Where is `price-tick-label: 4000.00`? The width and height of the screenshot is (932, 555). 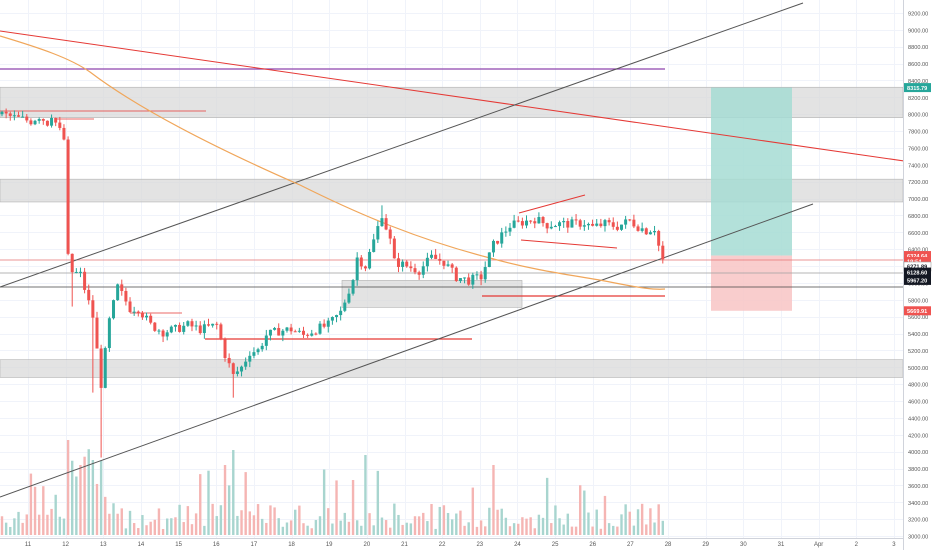 price-tick-label: 4000.00 is located at coordinates (918, 453).